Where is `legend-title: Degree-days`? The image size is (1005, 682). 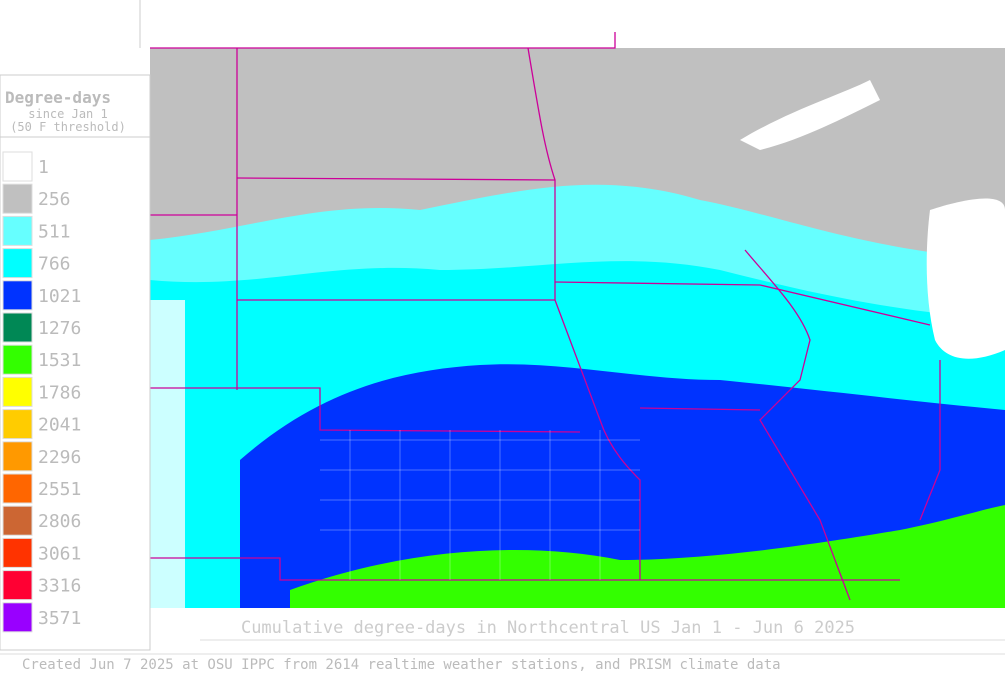 legend-title: Degree-days is located at coordinates (58, 97).